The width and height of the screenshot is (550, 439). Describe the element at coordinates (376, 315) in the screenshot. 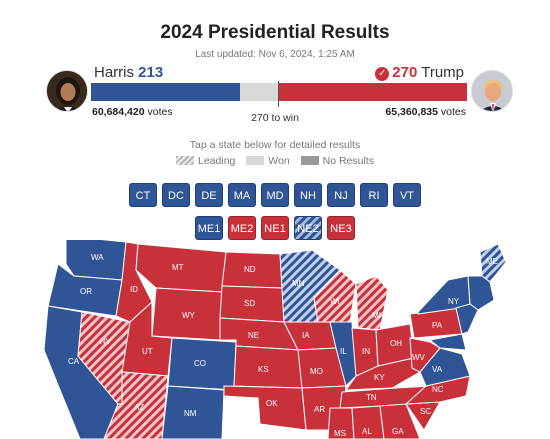

I see `map-label-MI: MI` at that location.